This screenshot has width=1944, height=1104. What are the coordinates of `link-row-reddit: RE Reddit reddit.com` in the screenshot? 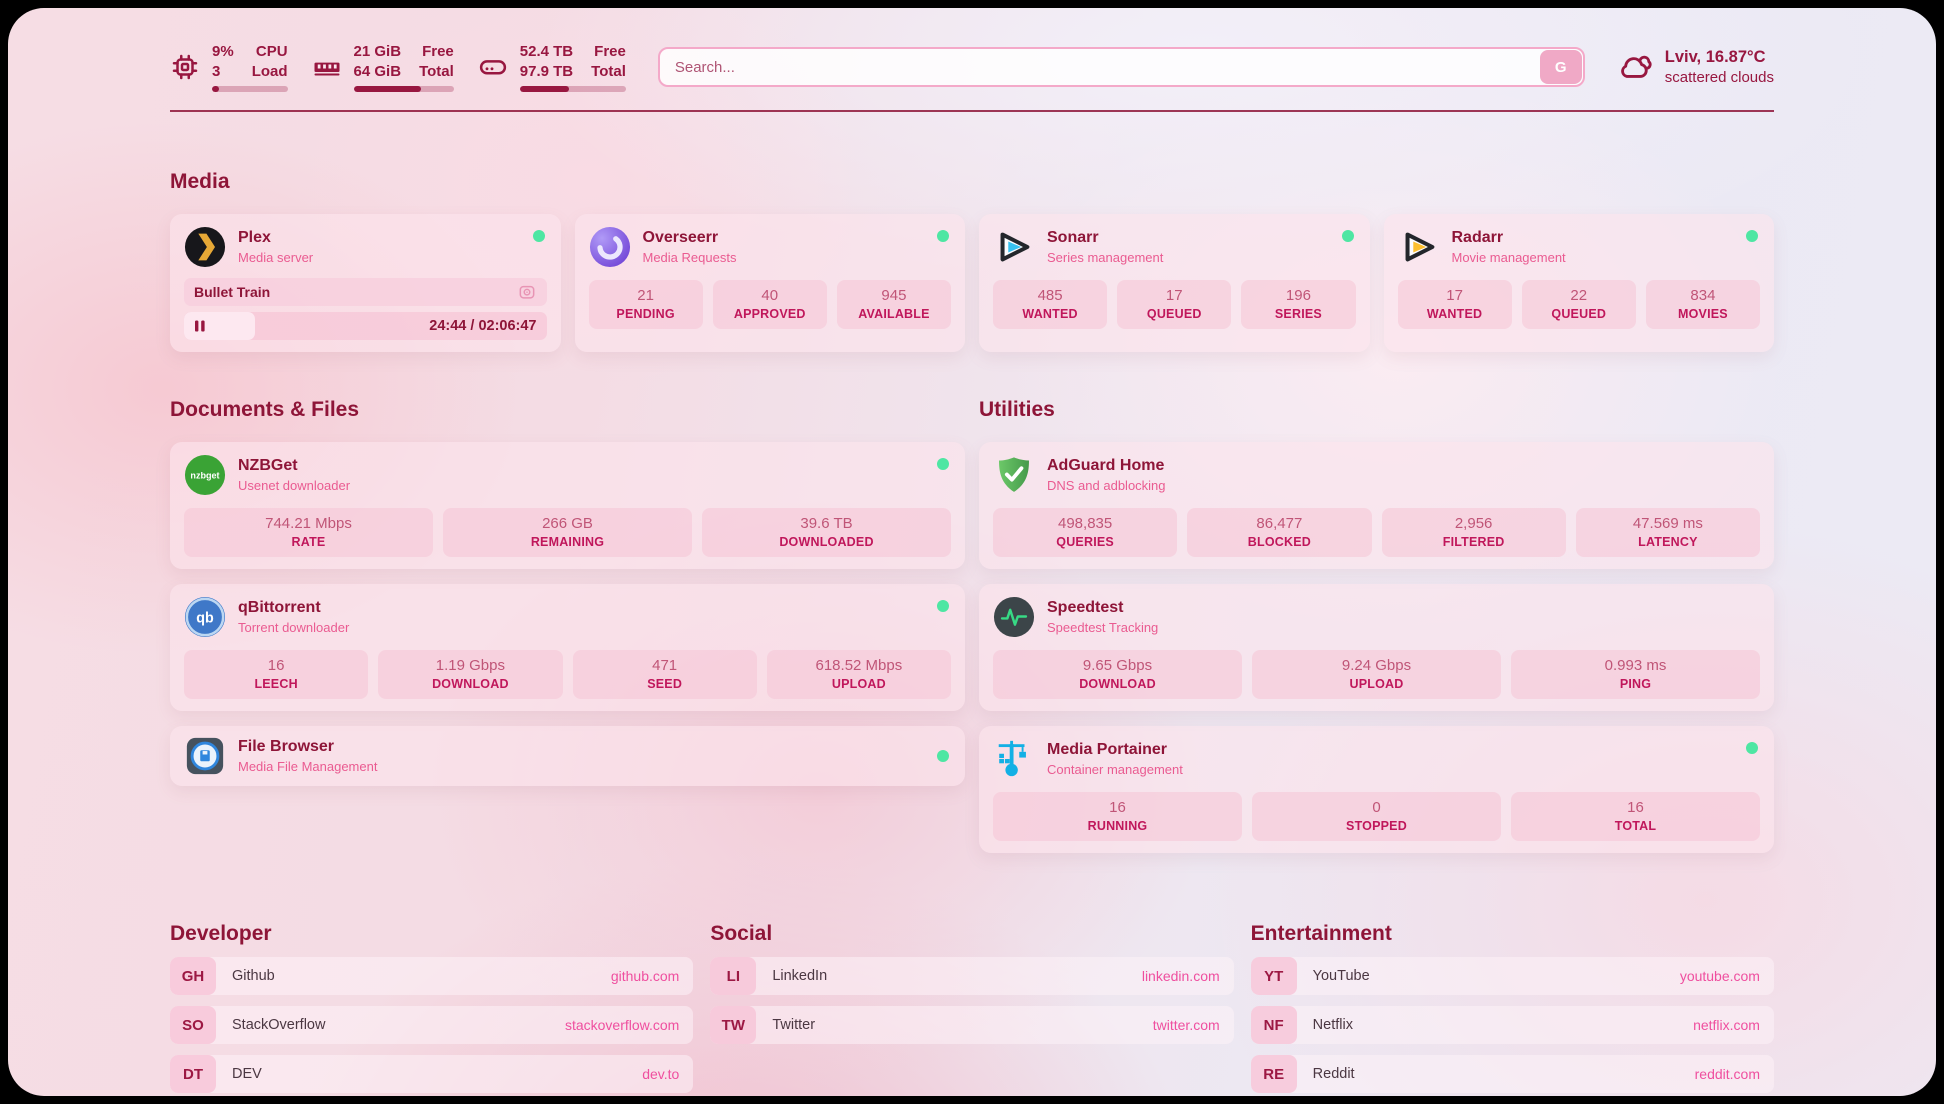 It's located at (1512, 1074).